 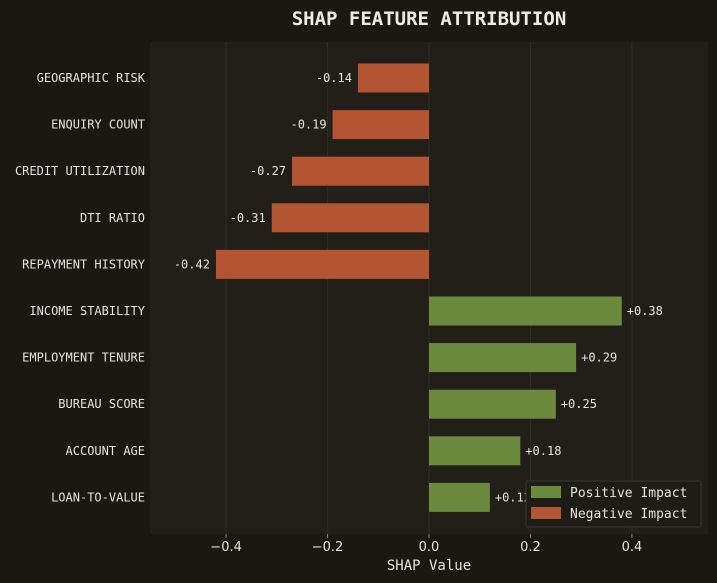 What do you see at coordinates (632, 547) in the screenshot?
I see `x-tick-label: 0.4` at bounding box center [632, 547].